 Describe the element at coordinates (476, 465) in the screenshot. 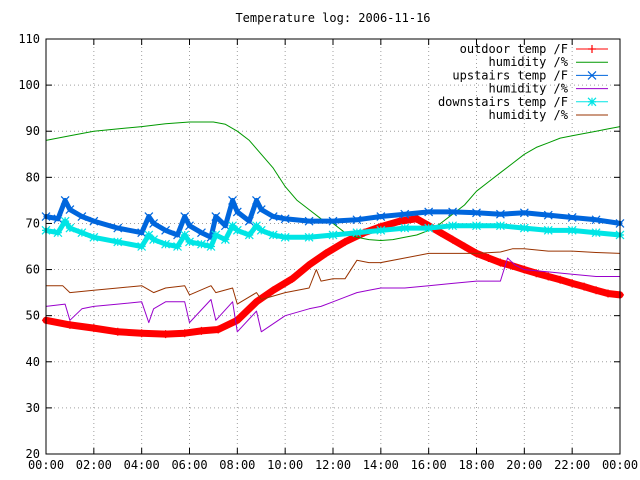

I see `x-tick-label: 18:00` at that location.